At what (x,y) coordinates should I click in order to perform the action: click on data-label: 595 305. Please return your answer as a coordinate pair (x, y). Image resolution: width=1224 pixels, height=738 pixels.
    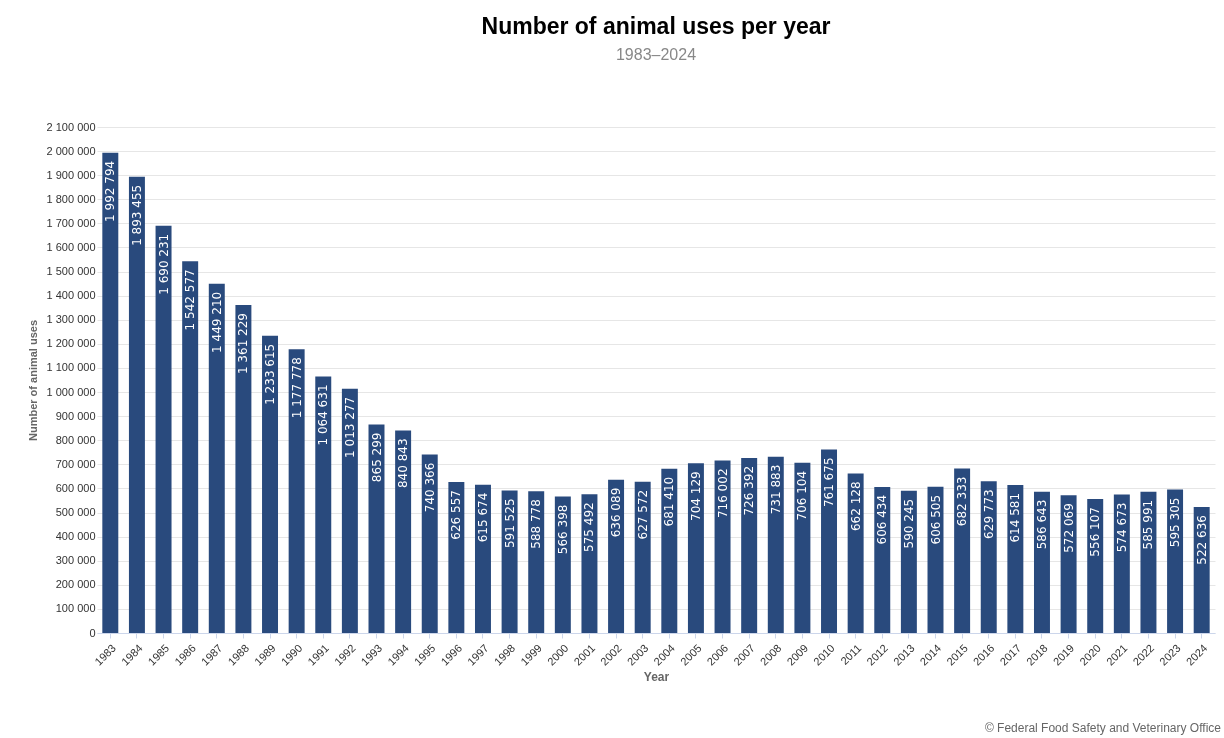
    Looking at the image, I should click on (1175, 522).